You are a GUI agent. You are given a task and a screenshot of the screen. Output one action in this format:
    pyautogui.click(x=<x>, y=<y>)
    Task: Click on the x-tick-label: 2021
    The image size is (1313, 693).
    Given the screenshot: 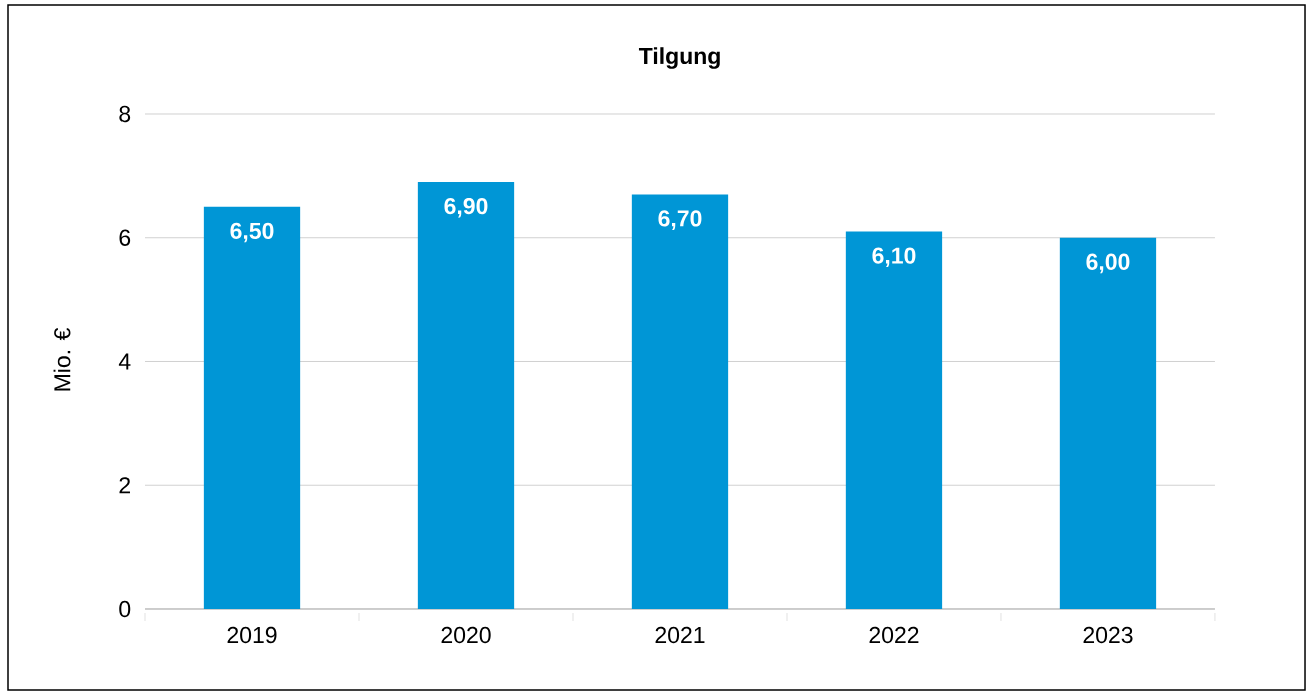 What is the action you would take?
    pyautogui.click(x=680, y=635)
    